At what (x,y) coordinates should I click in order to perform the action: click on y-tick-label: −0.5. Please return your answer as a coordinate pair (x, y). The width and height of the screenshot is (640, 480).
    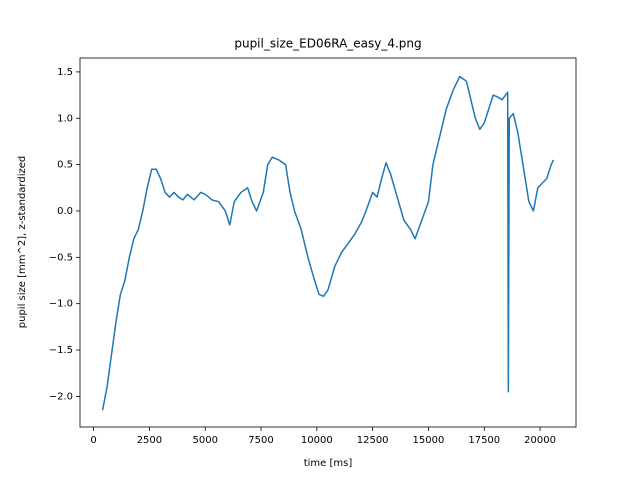
    Looking at the image, I should click on (61, 257).